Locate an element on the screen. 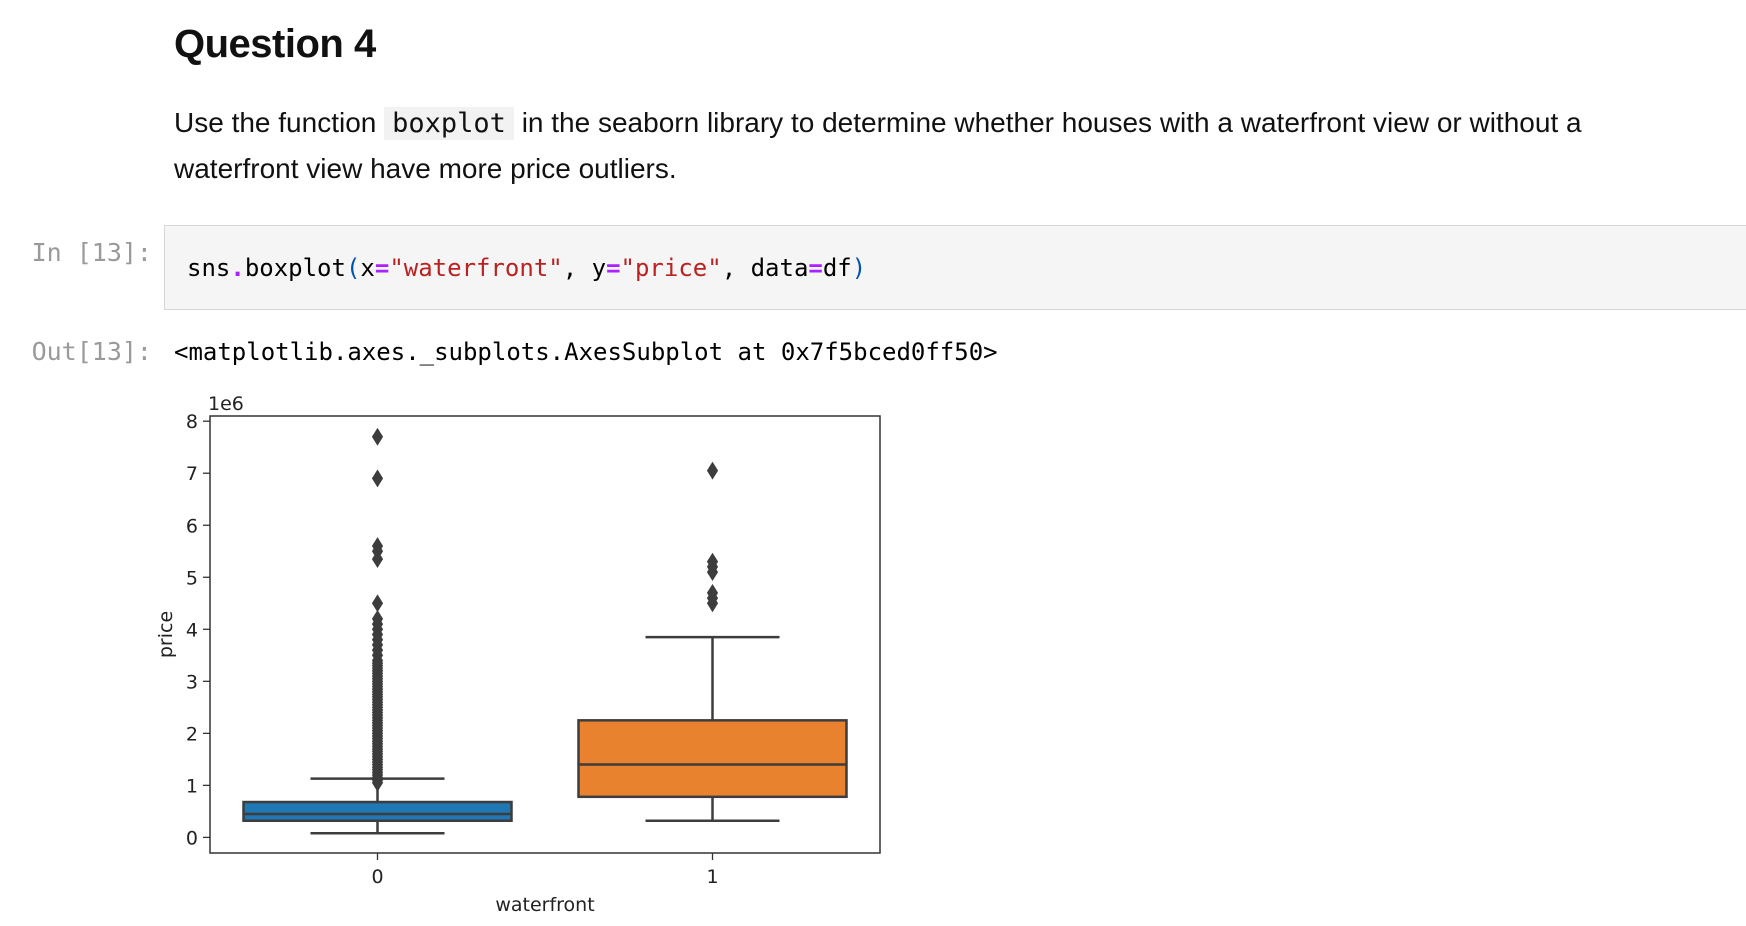  question-heading: Question 4 is located at coordinates (275, 44).